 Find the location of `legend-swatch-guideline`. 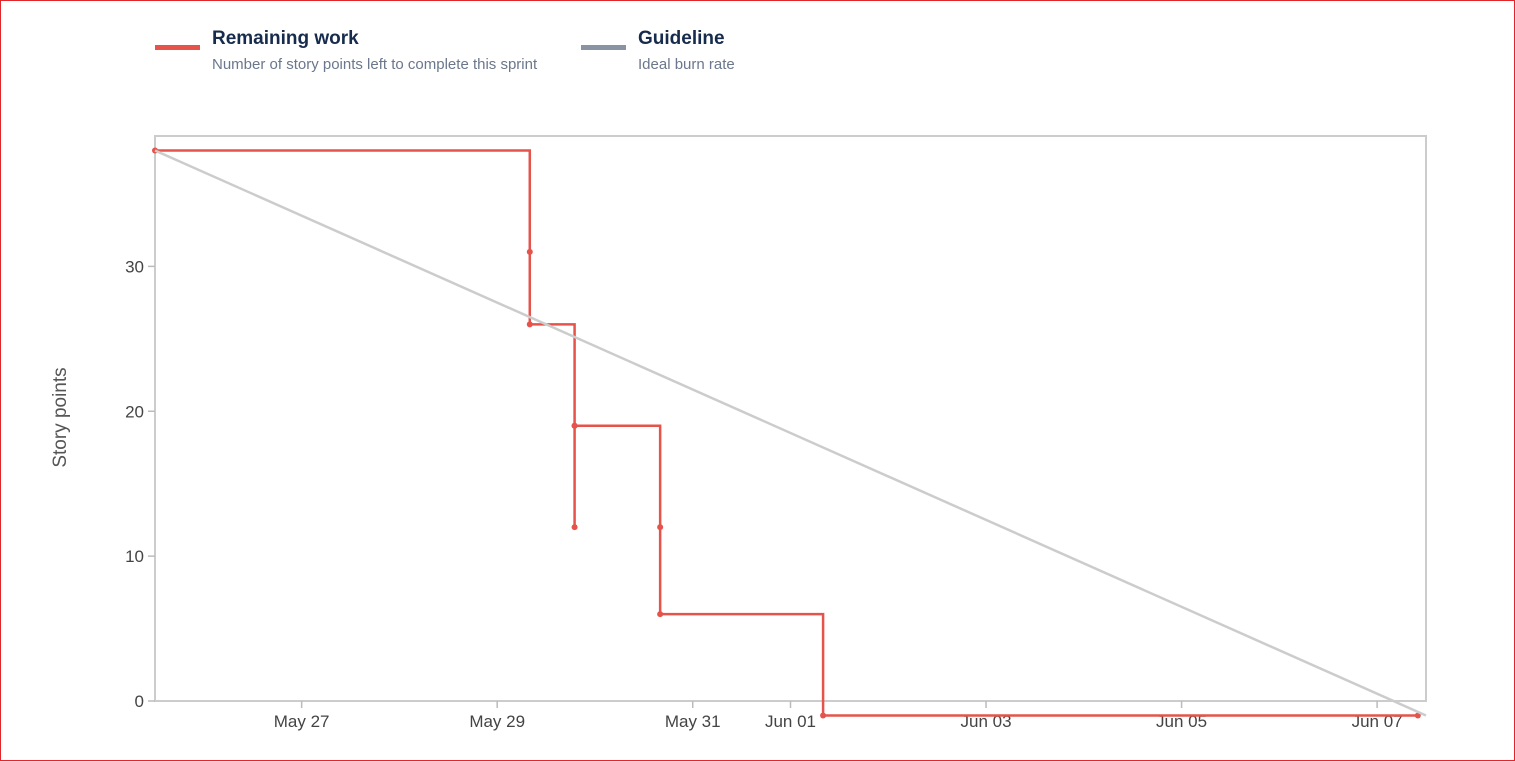

legend-swatch-guideline is located at coordinates (603, 47).